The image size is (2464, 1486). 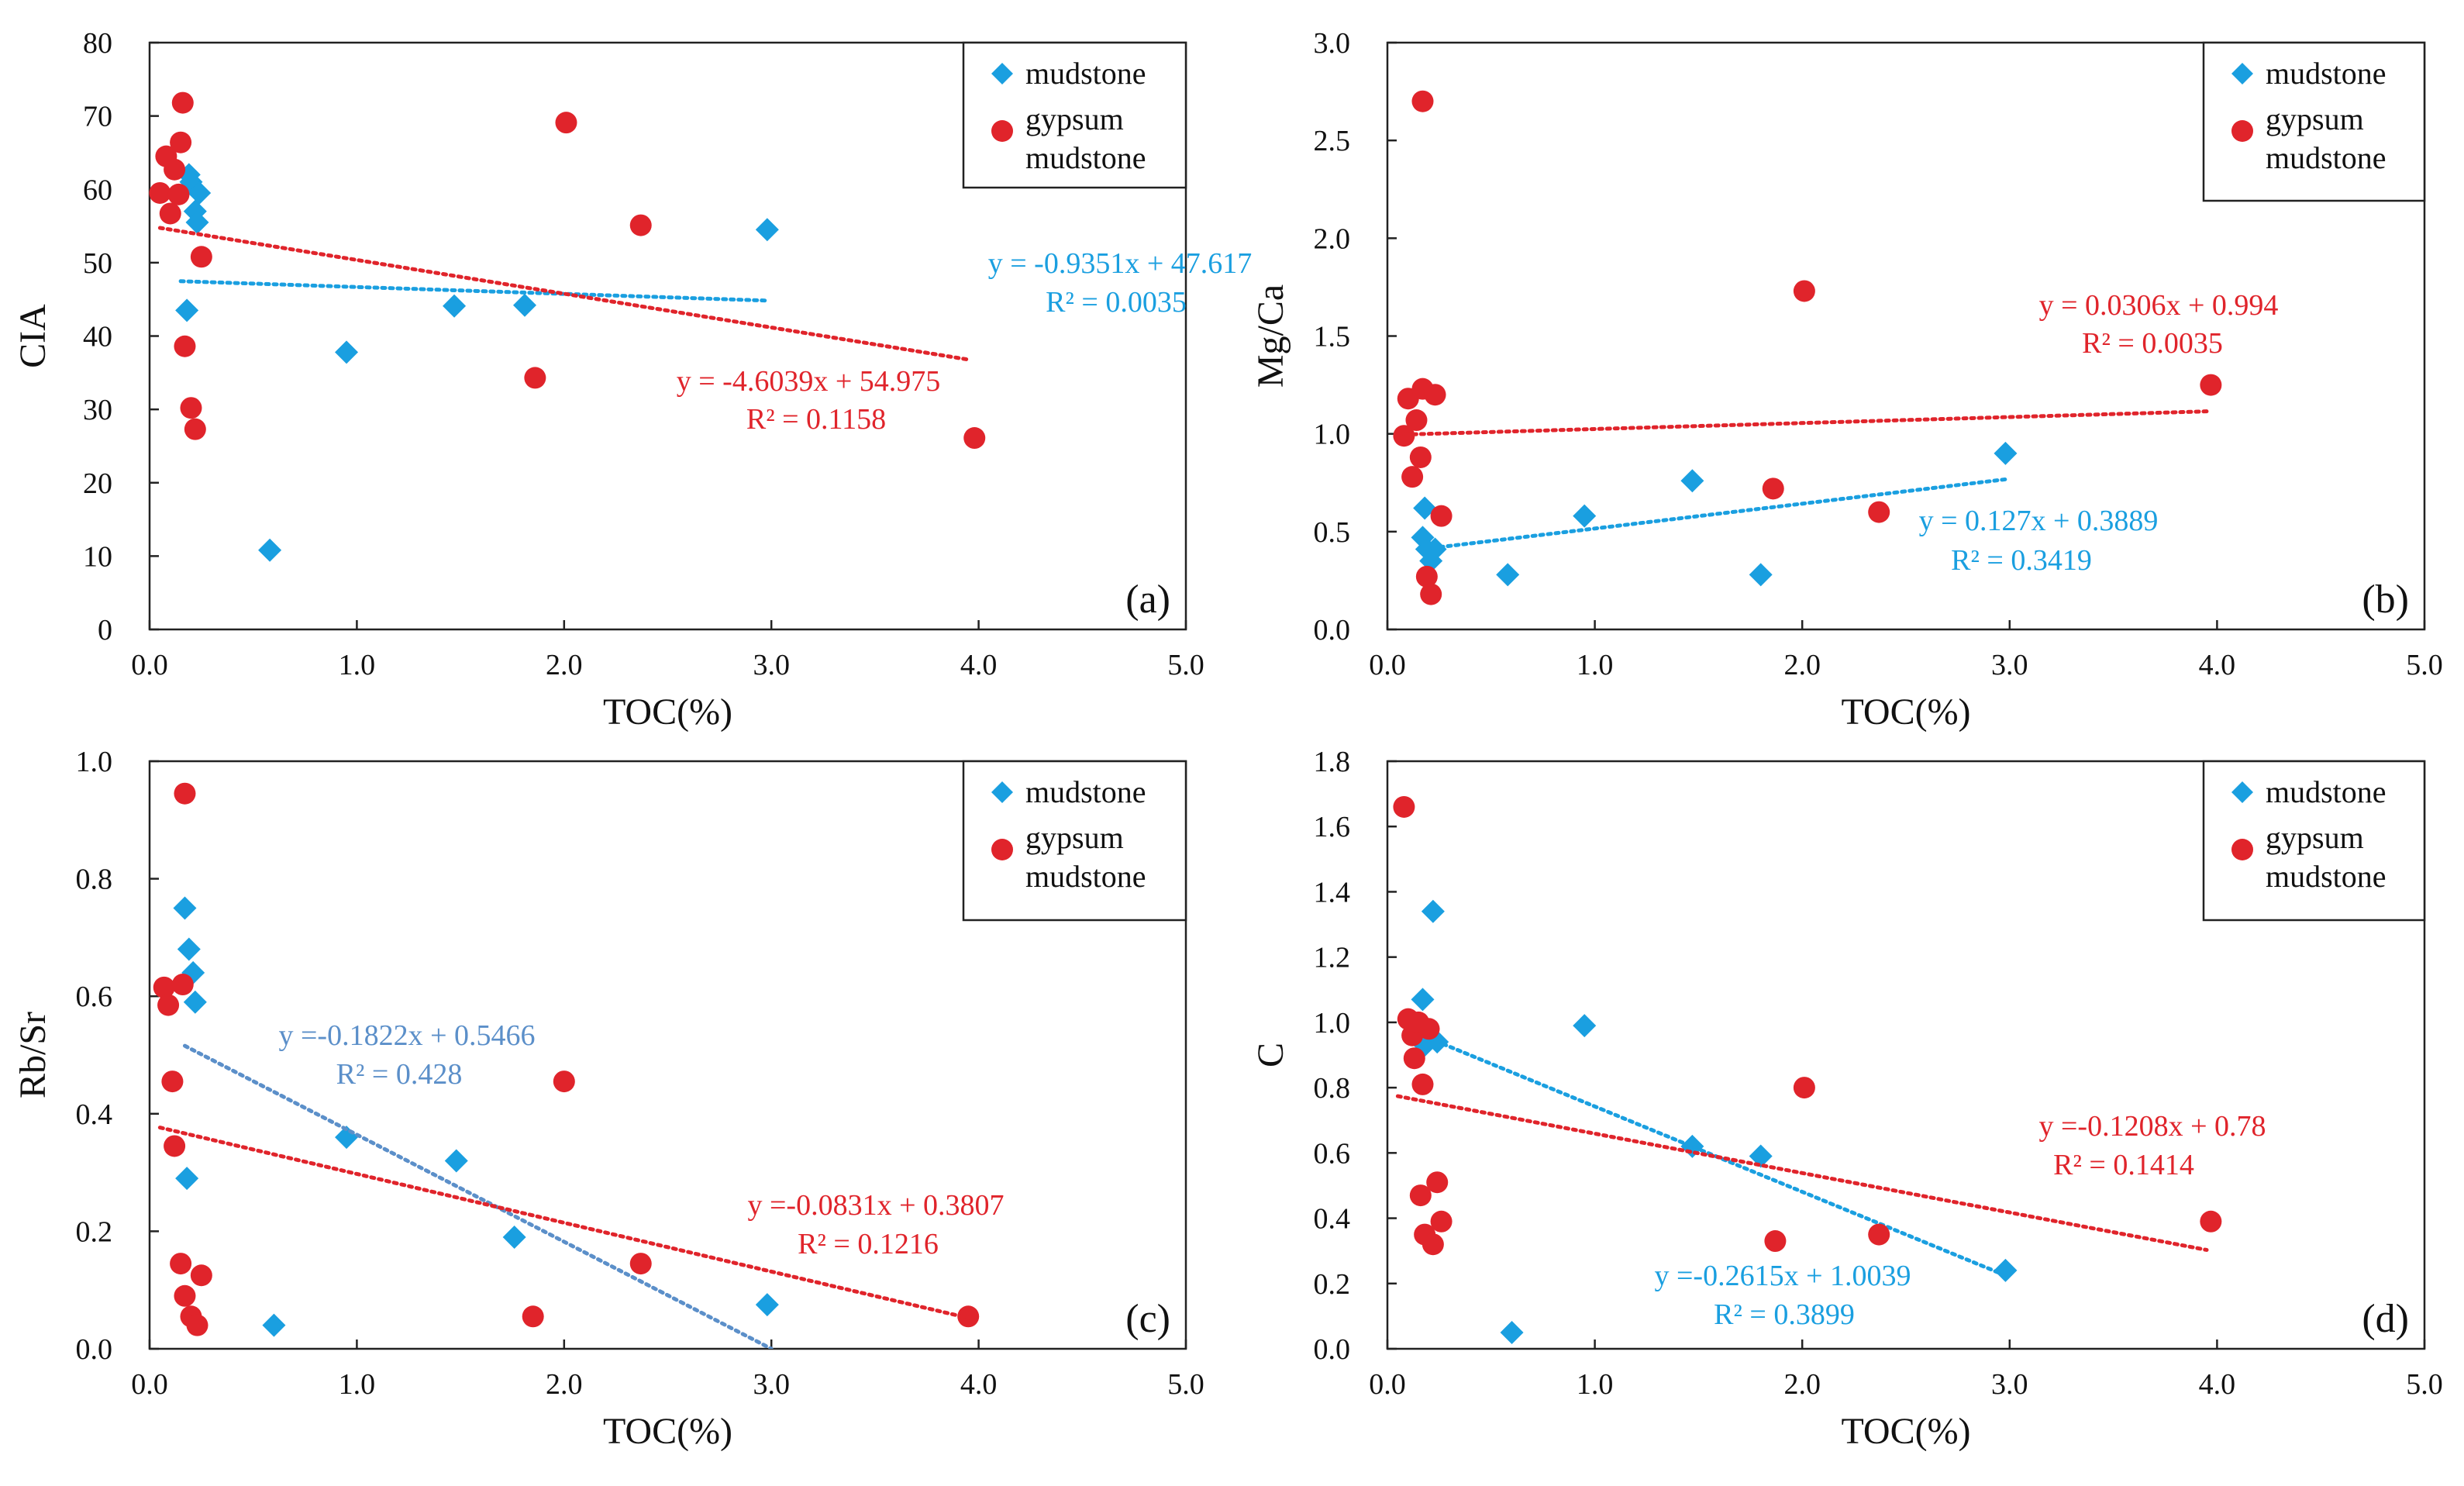 What do you see at coordinates (97, 43) in the screenshot?
I see `y-tick-label: 80` at bounding box center [97, 43].